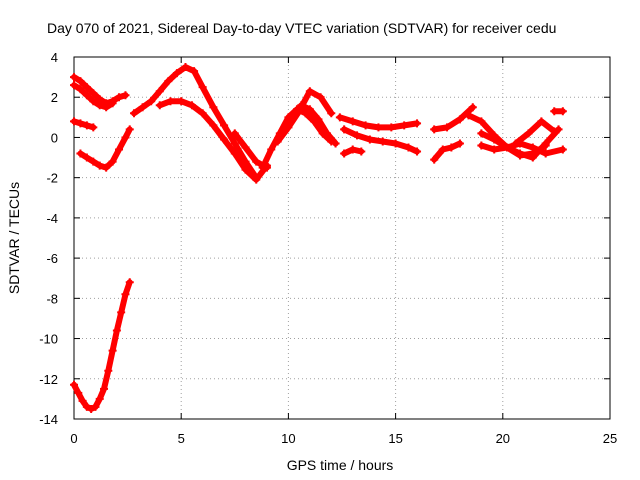 The height and width of the screenshot is (480, 640). Describe the element at coordinates (54, 137) in the screenshot. I see `y-tick-label: 0` at that location.